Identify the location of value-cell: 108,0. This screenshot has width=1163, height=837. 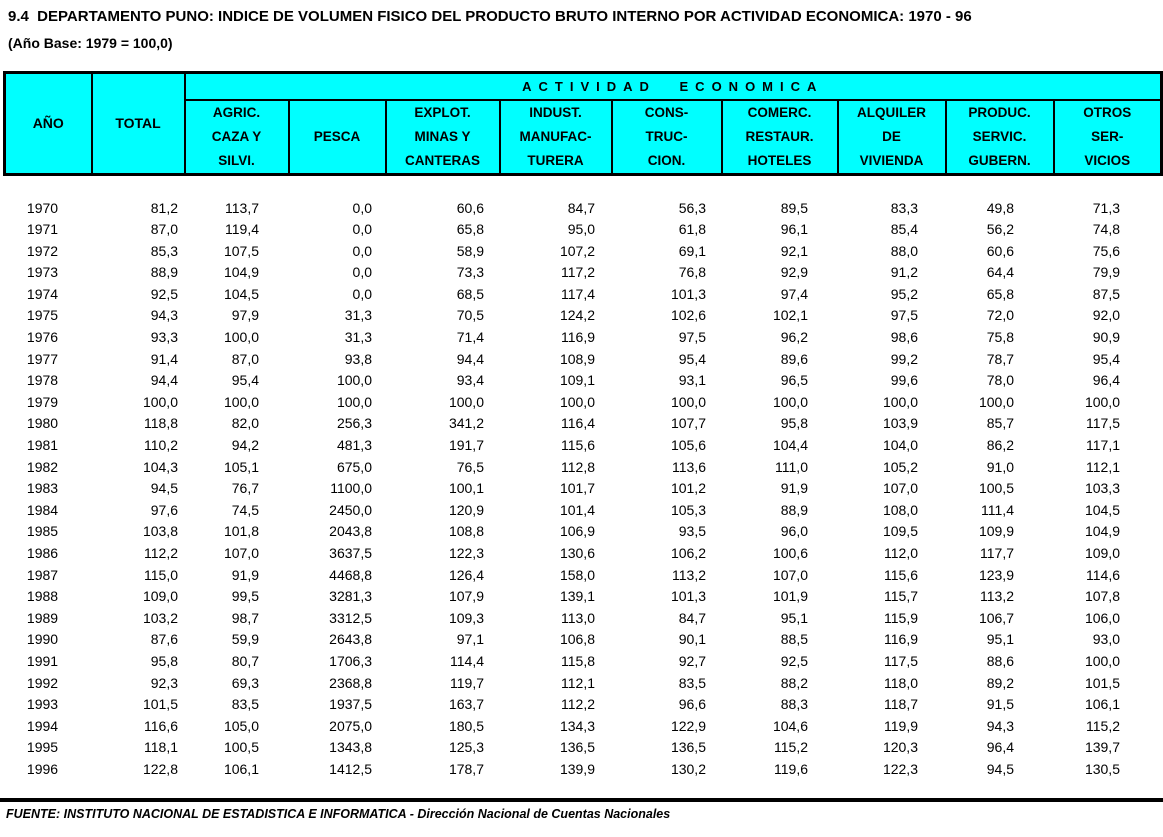
(900, 509).